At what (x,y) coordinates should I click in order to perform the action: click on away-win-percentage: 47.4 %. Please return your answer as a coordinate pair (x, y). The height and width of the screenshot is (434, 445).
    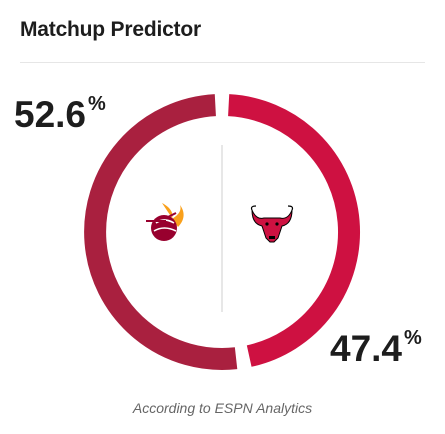
    Looking at the image, I should click on (376, 348).